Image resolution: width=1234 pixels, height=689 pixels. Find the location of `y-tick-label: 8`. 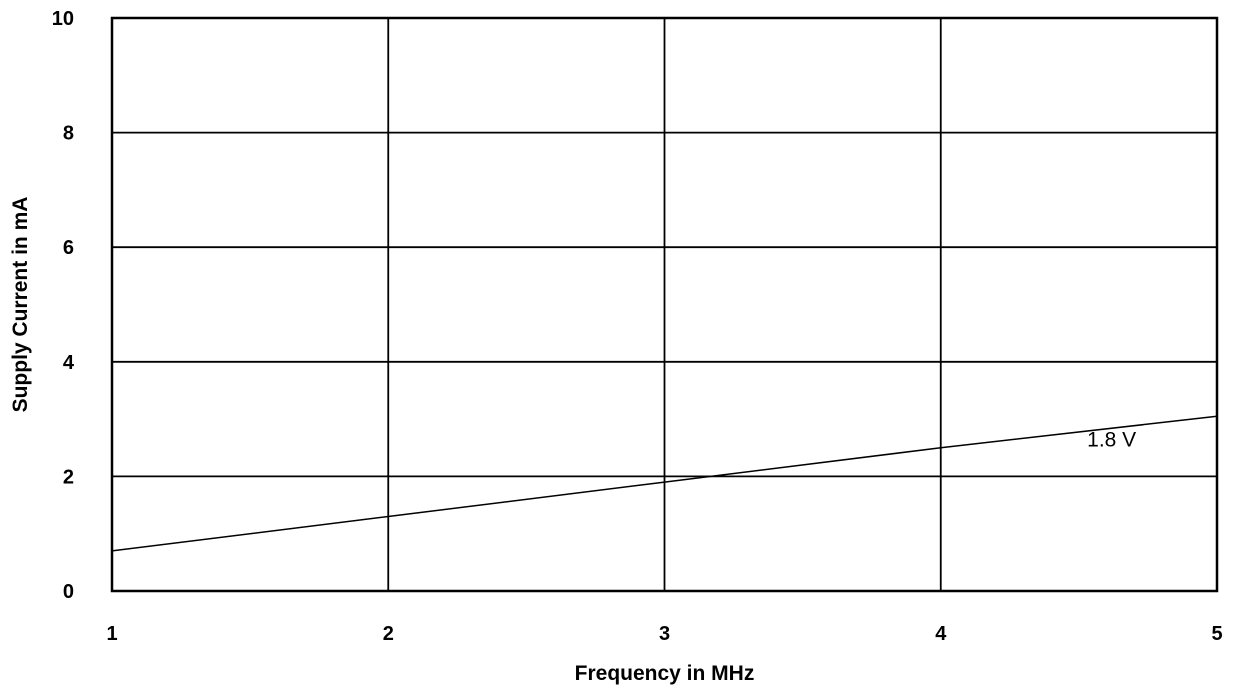

y-tick-label: 8 is located at coordinates (68, 134).